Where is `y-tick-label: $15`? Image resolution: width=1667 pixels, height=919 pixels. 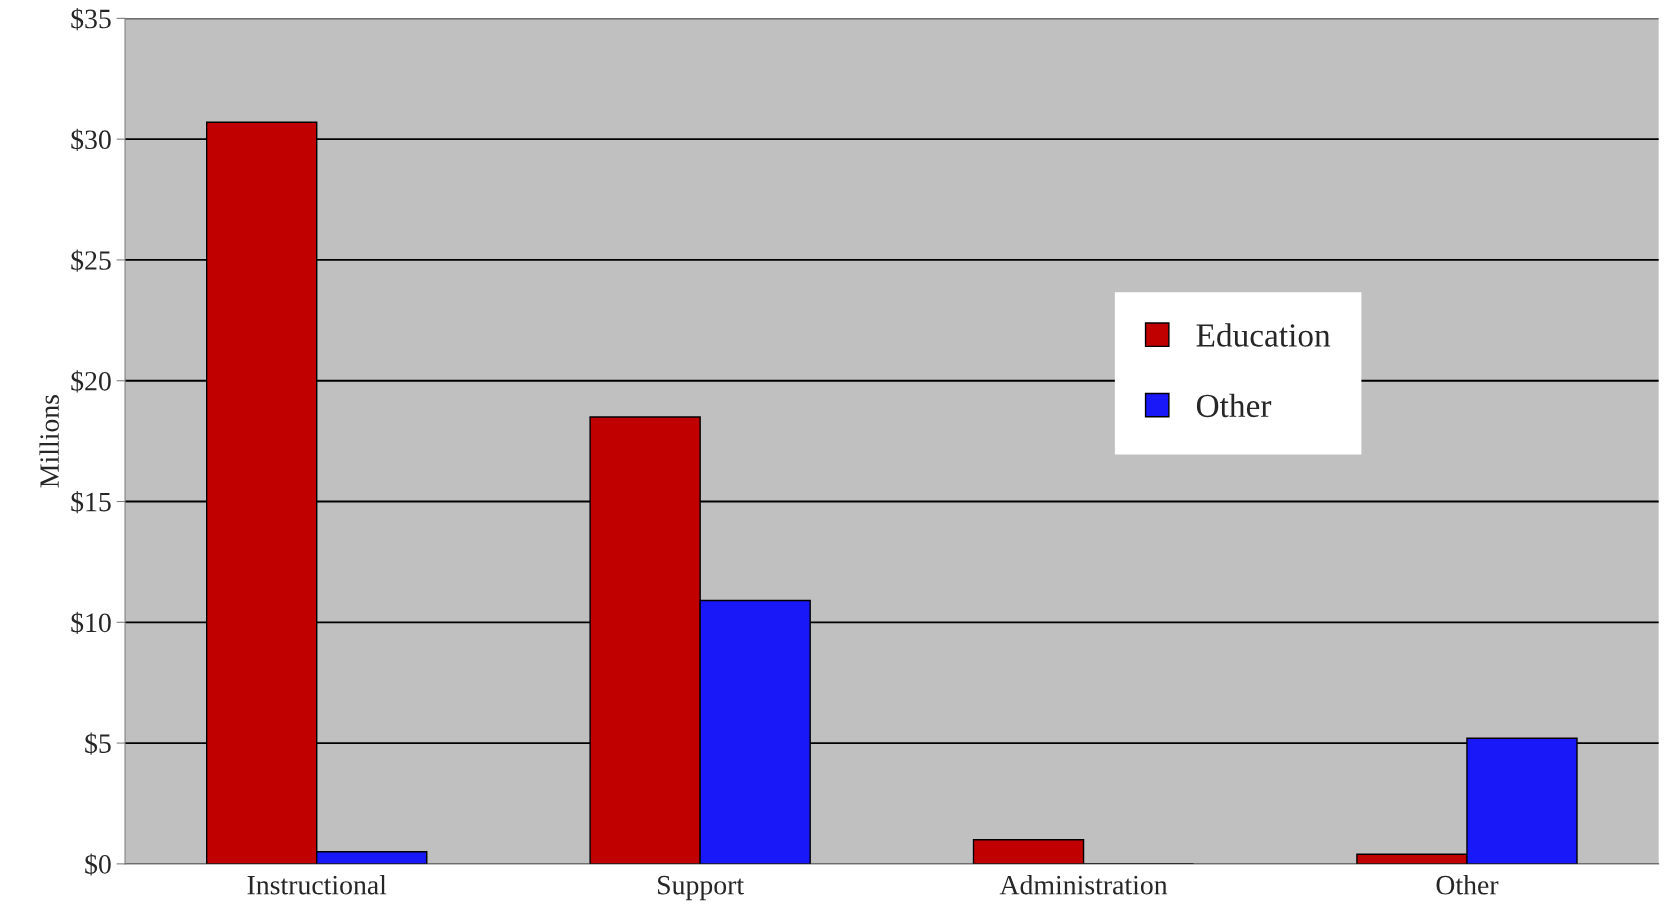 y-tick-label: $15 is located at coordinates (91, 502).